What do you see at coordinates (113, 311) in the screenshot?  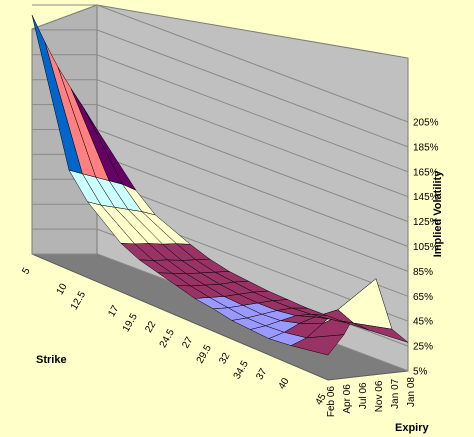 I see `strike-tick-label: 17` at bounding box center [113, 311].